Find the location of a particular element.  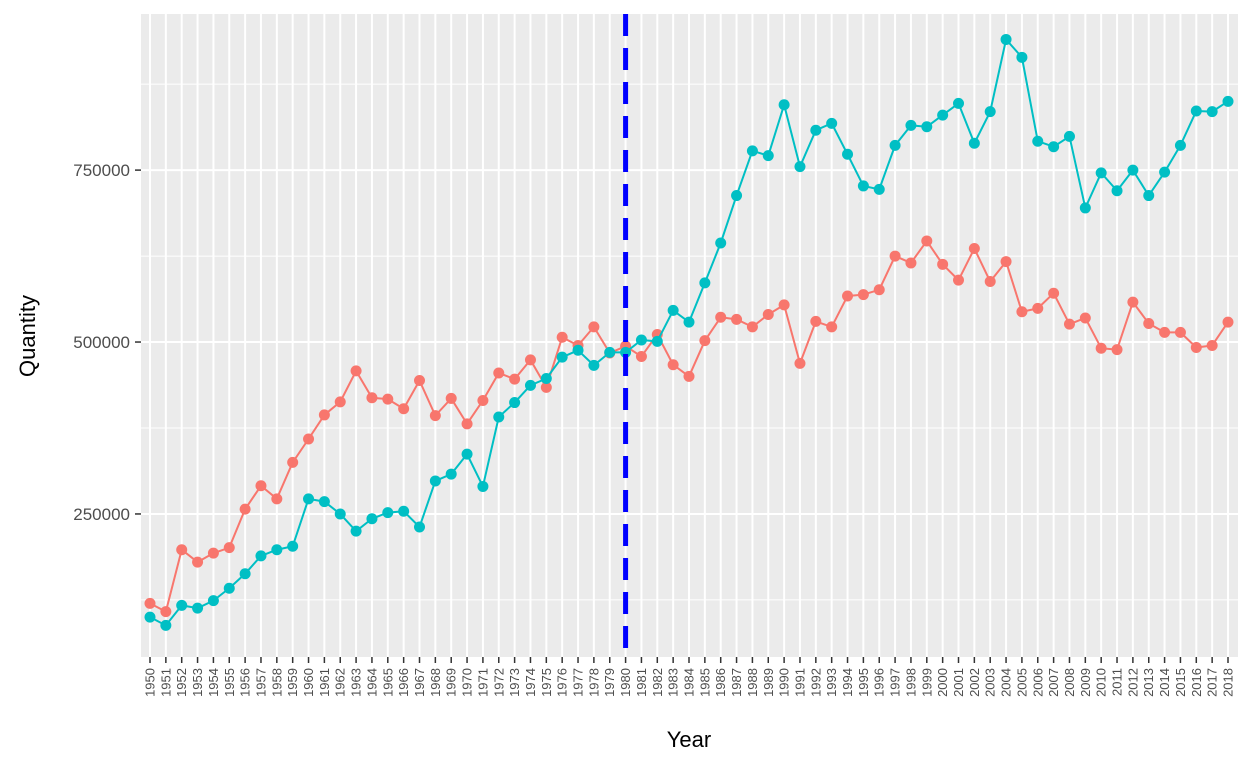

x-tick-label: 1999 is located at coordinates (926, 682).